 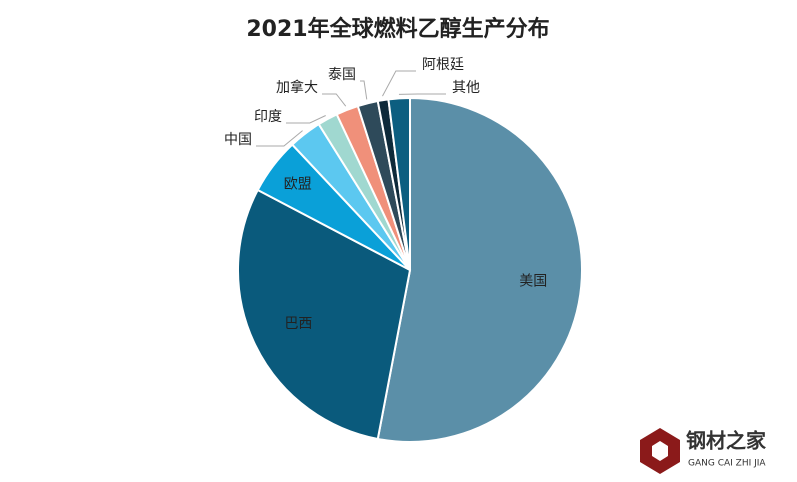 What do you see at coordinates (298, 324) in the screenshot?
I see `slice-label: 巴西` at bounding box center [298, 324].